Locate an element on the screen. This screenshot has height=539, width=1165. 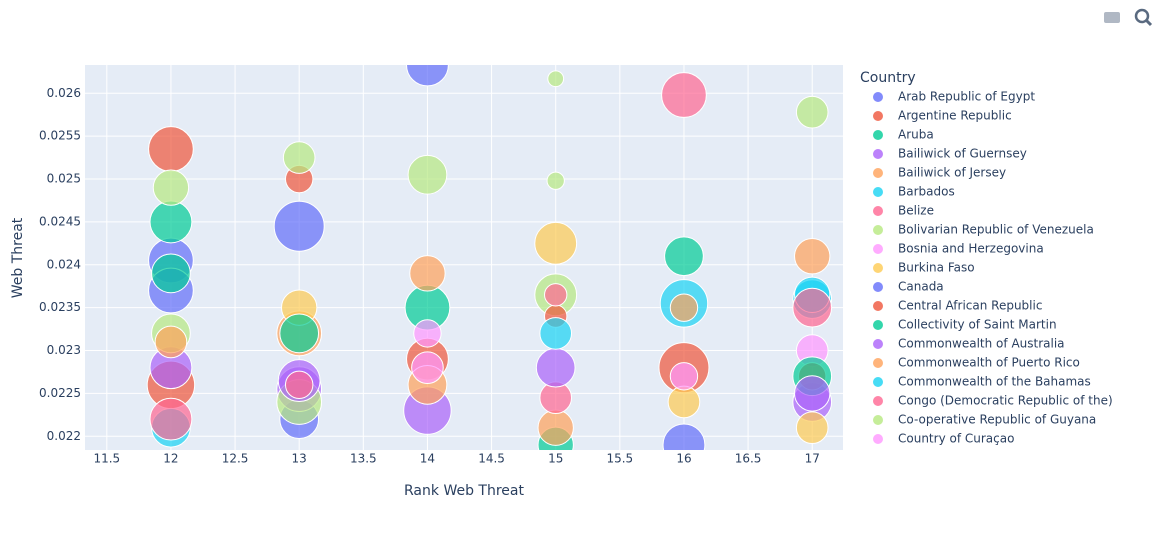
y-tick-label: 0.024 is located at coordinates (64, 264).